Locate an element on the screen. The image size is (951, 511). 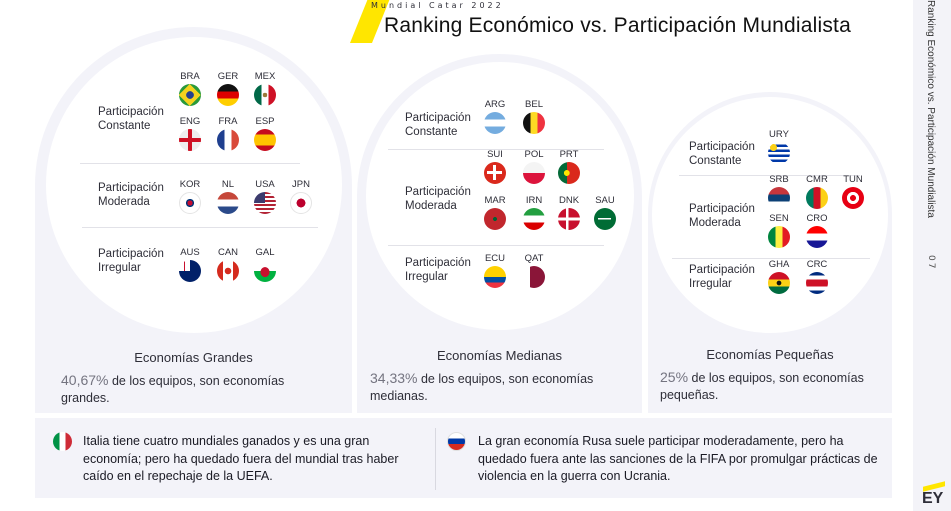
country-code: GHA is located at coordinates (779, 264).